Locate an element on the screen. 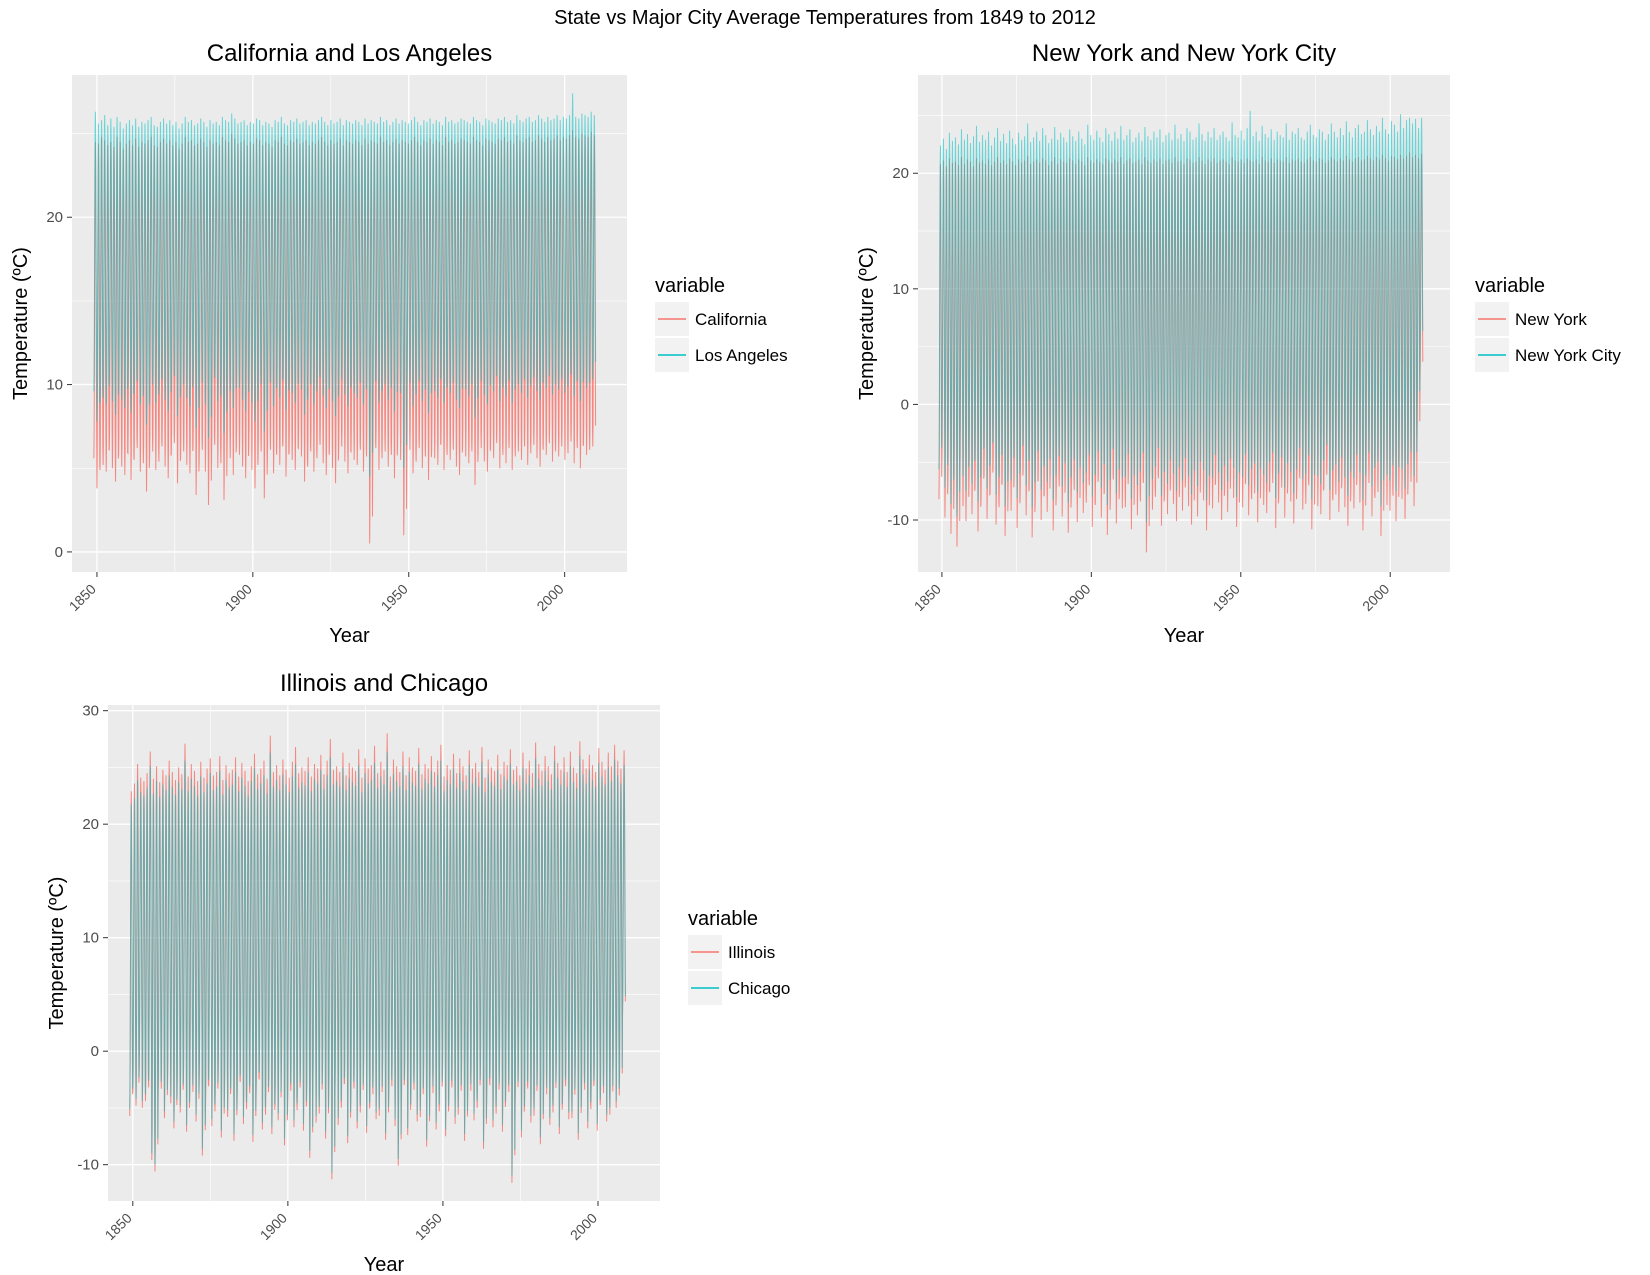 This screenshot has width=1650, height=1275. legend-label: New York City is located at coordinates (1568, 355).